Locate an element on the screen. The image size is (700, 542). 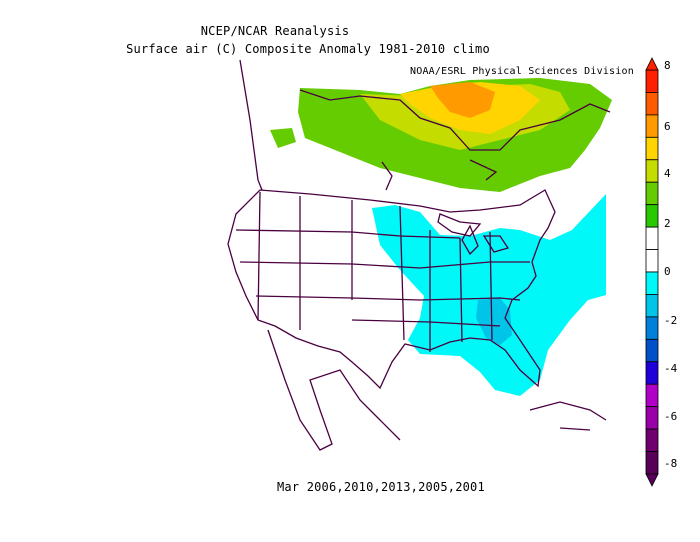
colorbar-label: -2 is located at coordinates (671, 320).